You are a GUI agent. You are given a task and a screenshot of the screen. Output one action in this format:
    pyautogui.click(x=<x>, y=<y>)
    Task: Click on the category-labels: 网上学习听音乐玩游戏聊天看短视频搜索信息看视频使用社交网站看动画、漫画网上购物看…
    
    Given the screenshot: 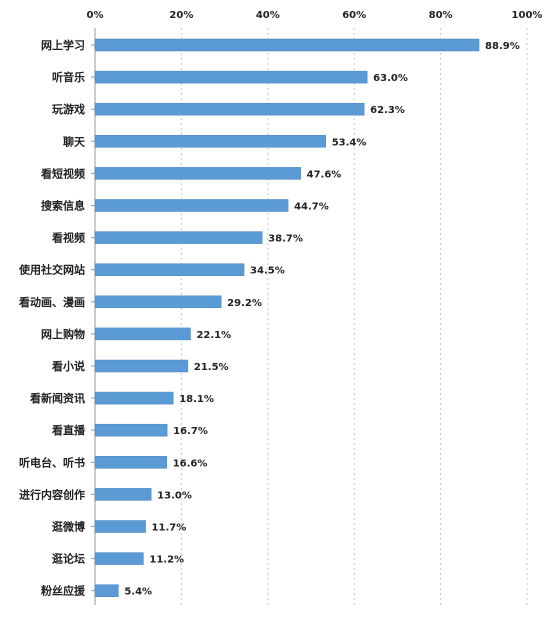 What is the action you would take?
    pyautogui.click(x=52, y=318)
    